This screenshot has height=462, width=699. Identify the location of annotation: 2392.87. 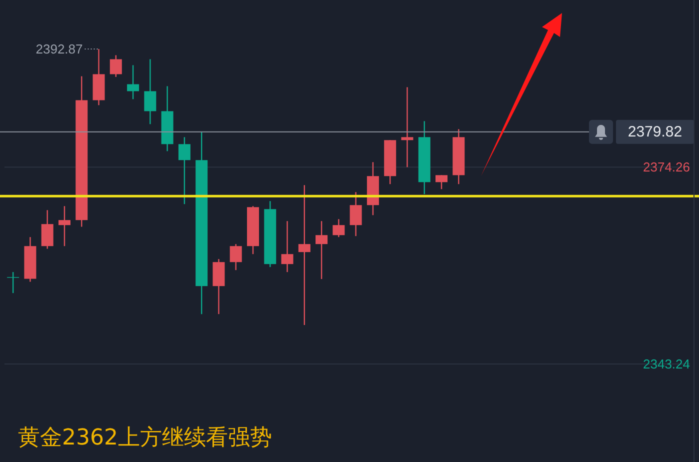
(59, 49).